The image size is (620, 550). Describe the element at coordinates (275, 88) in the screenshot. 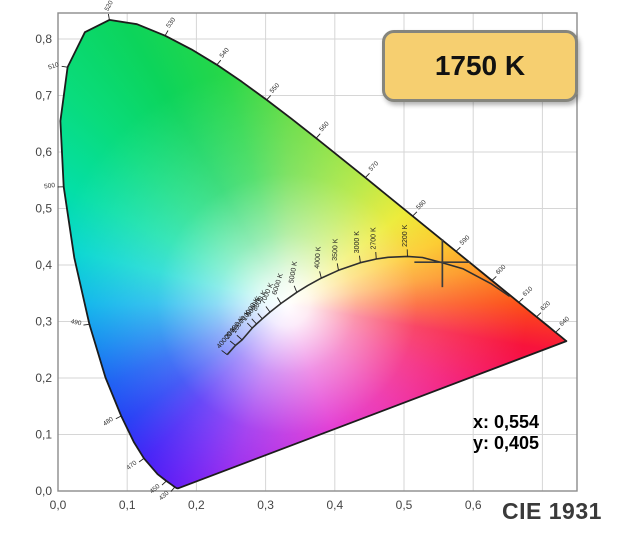

I see `wavelength-label: 550` at that location.